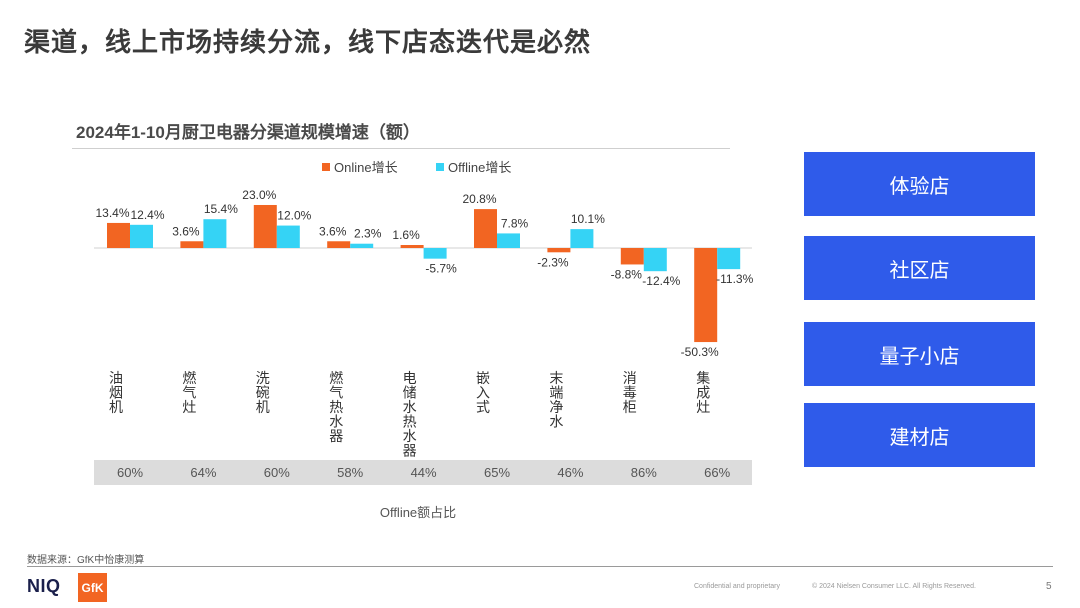  Describe the element at coordinates (441, 269) in the screenshot. I see `data-label-offline-4: -5.7%` at that location.